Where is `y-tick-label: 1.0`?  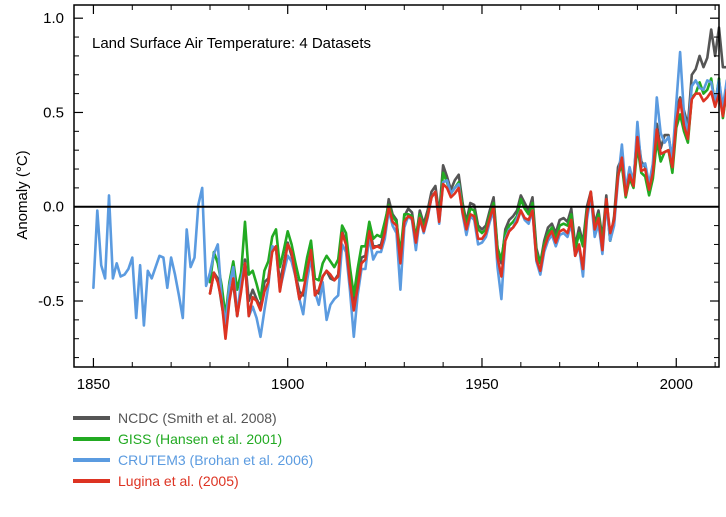
y-tick-label: 1.0 is located at coordinates (53, 18).